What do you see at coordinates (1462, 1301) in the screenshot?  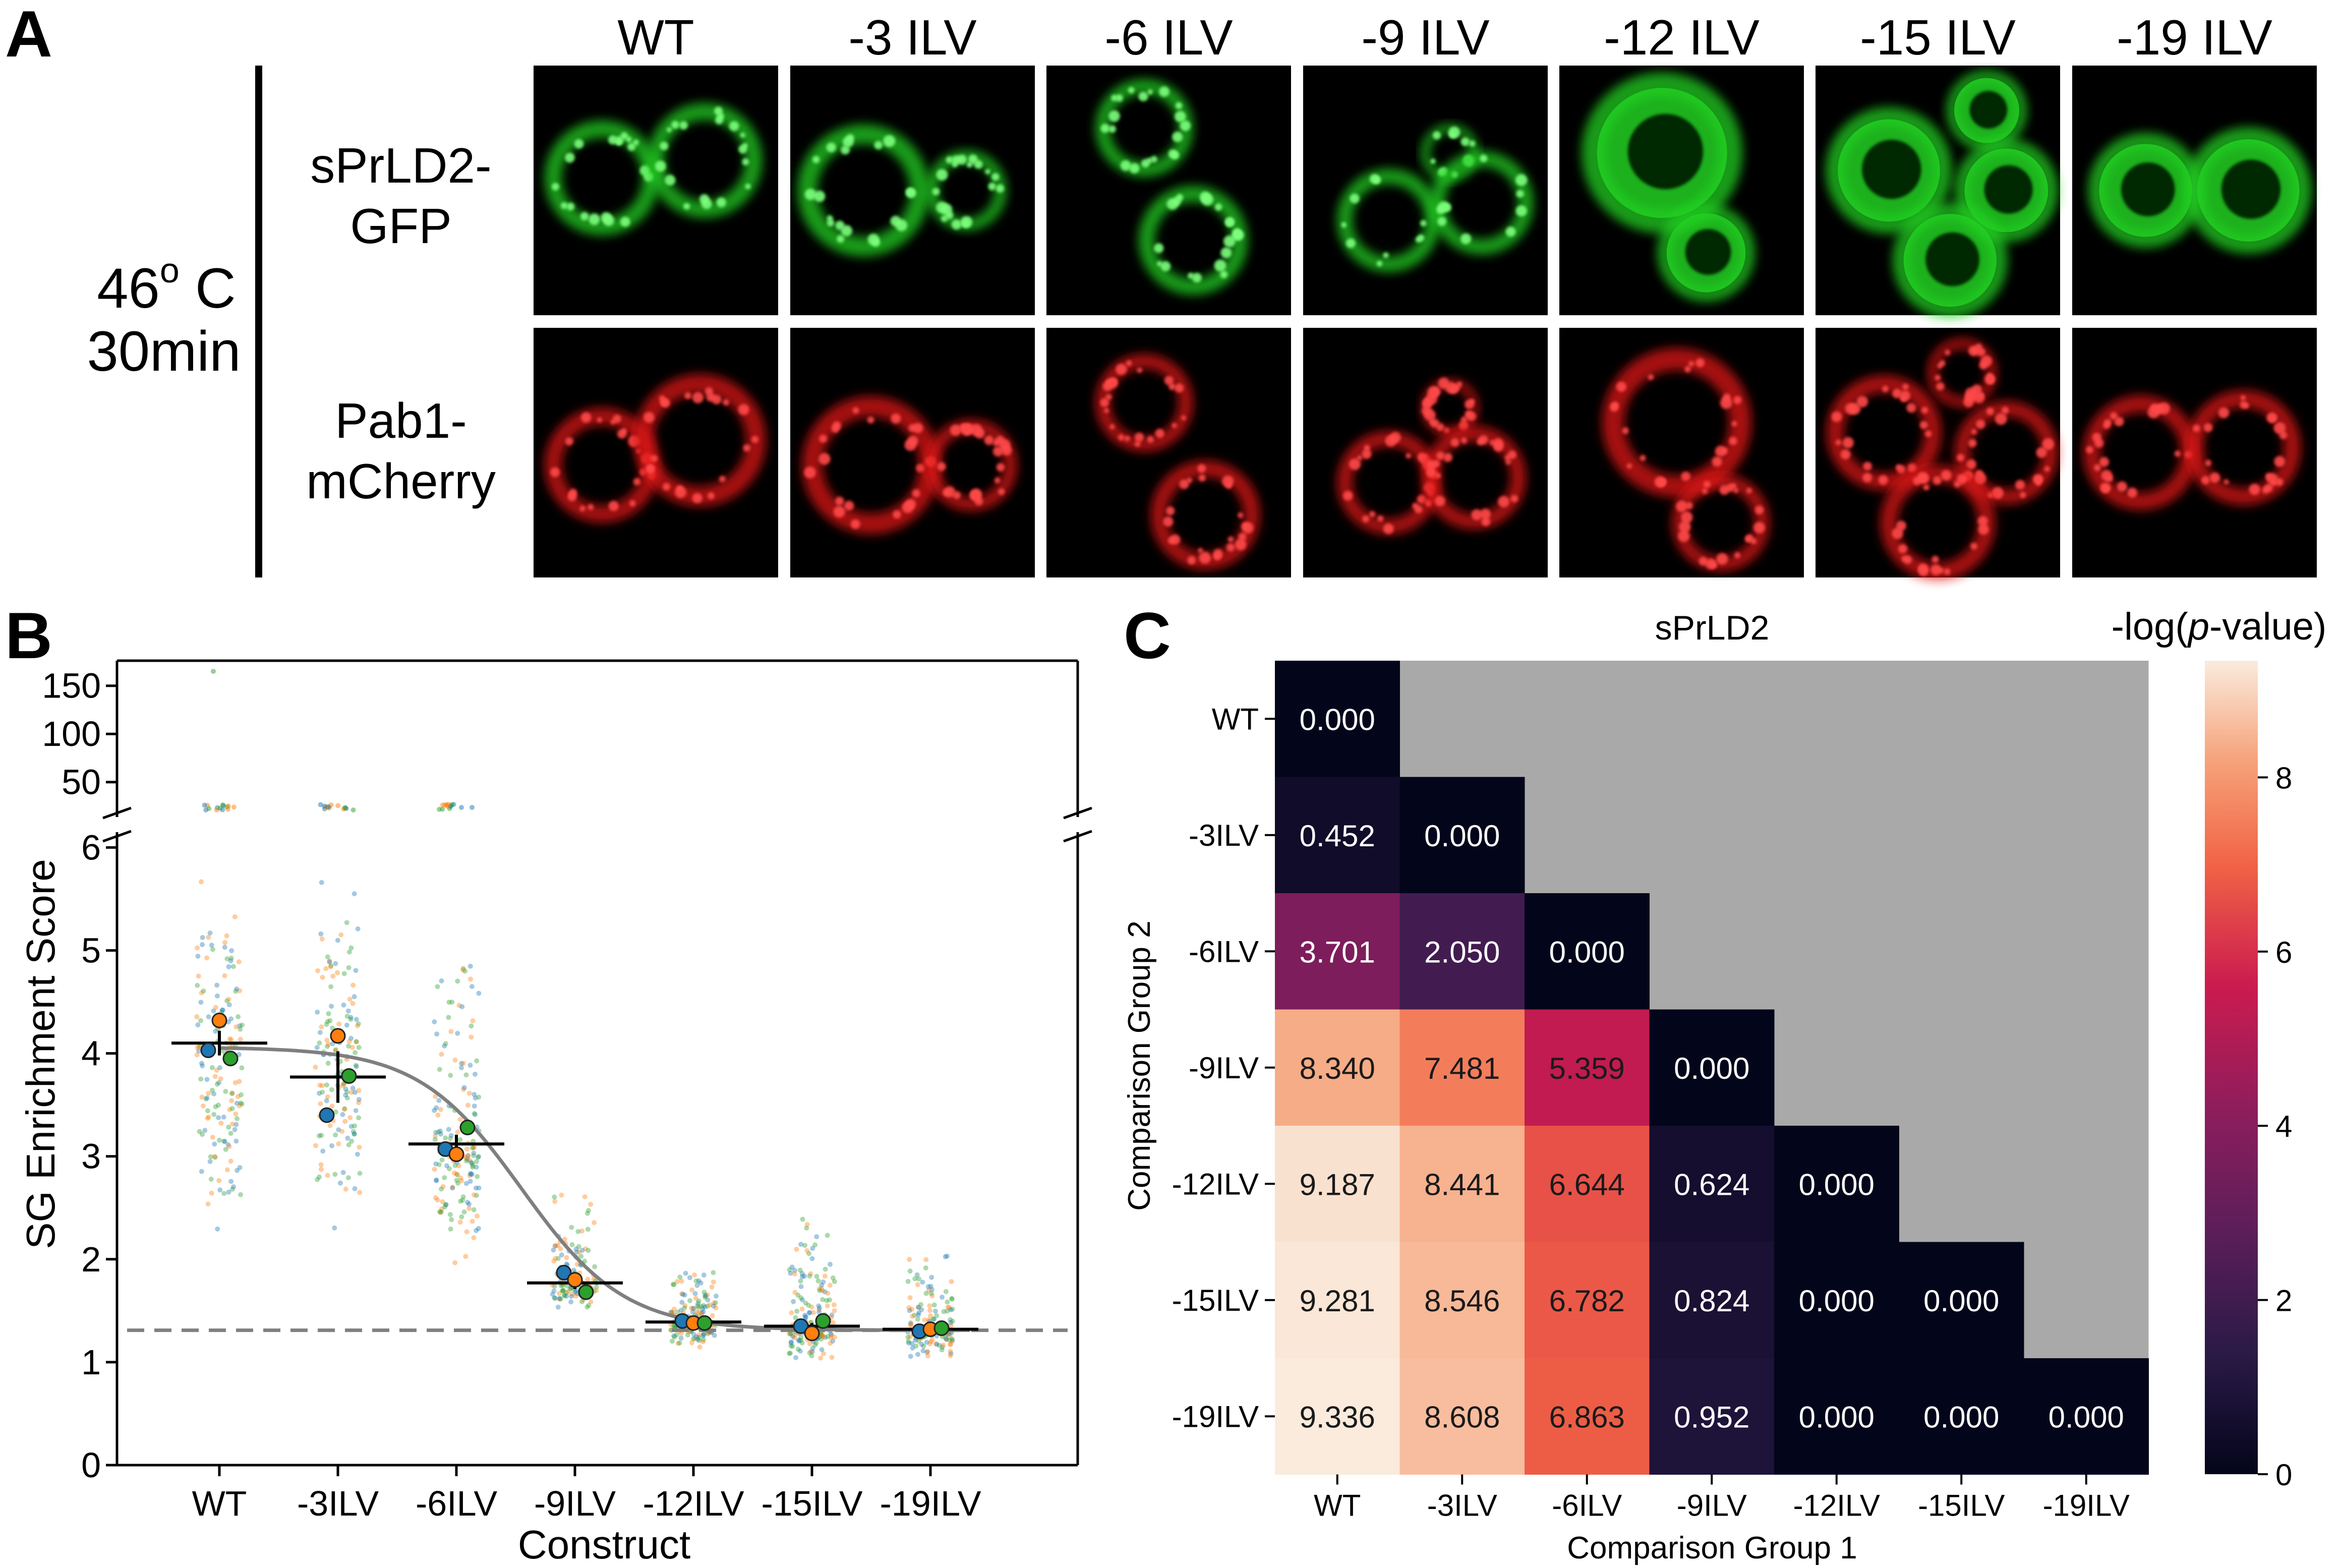 I see `heatmap-cell-value: 8.546` at bounding box center [1462, 1301].